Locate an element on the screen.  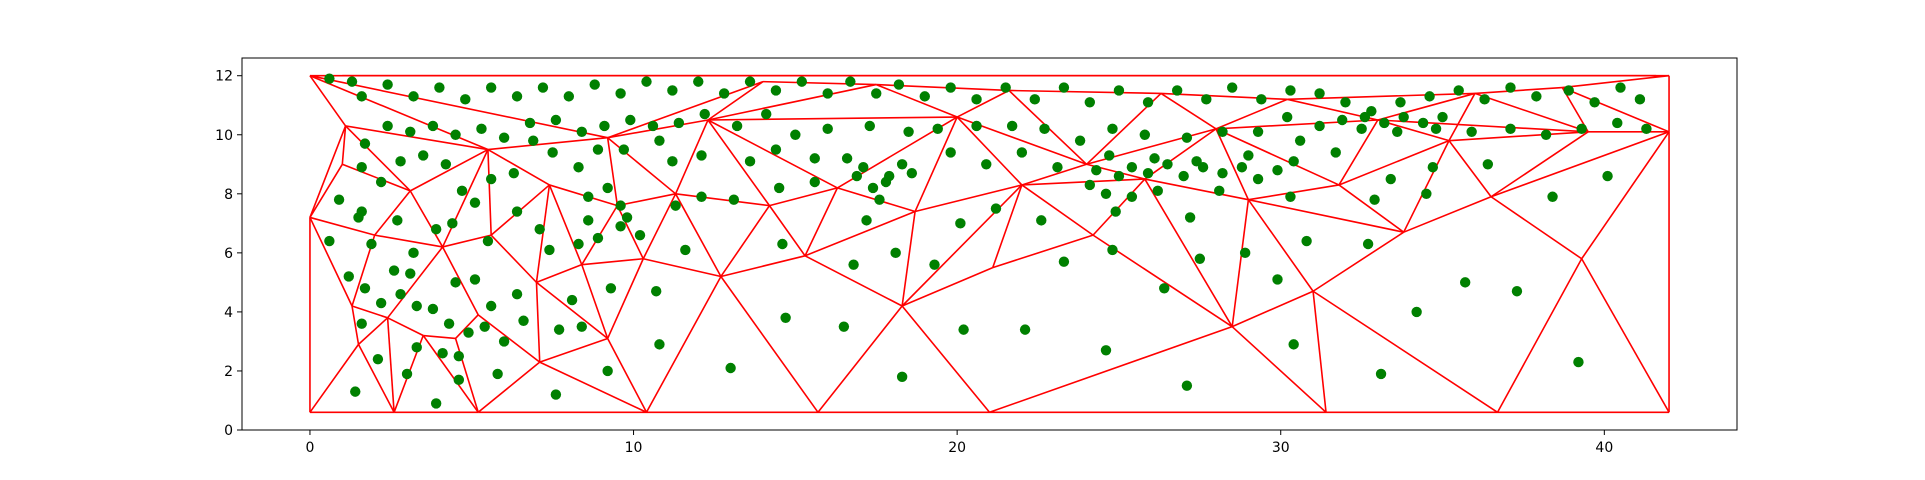
y-tick-label-4: 8 is located at coordinates (228, 195).